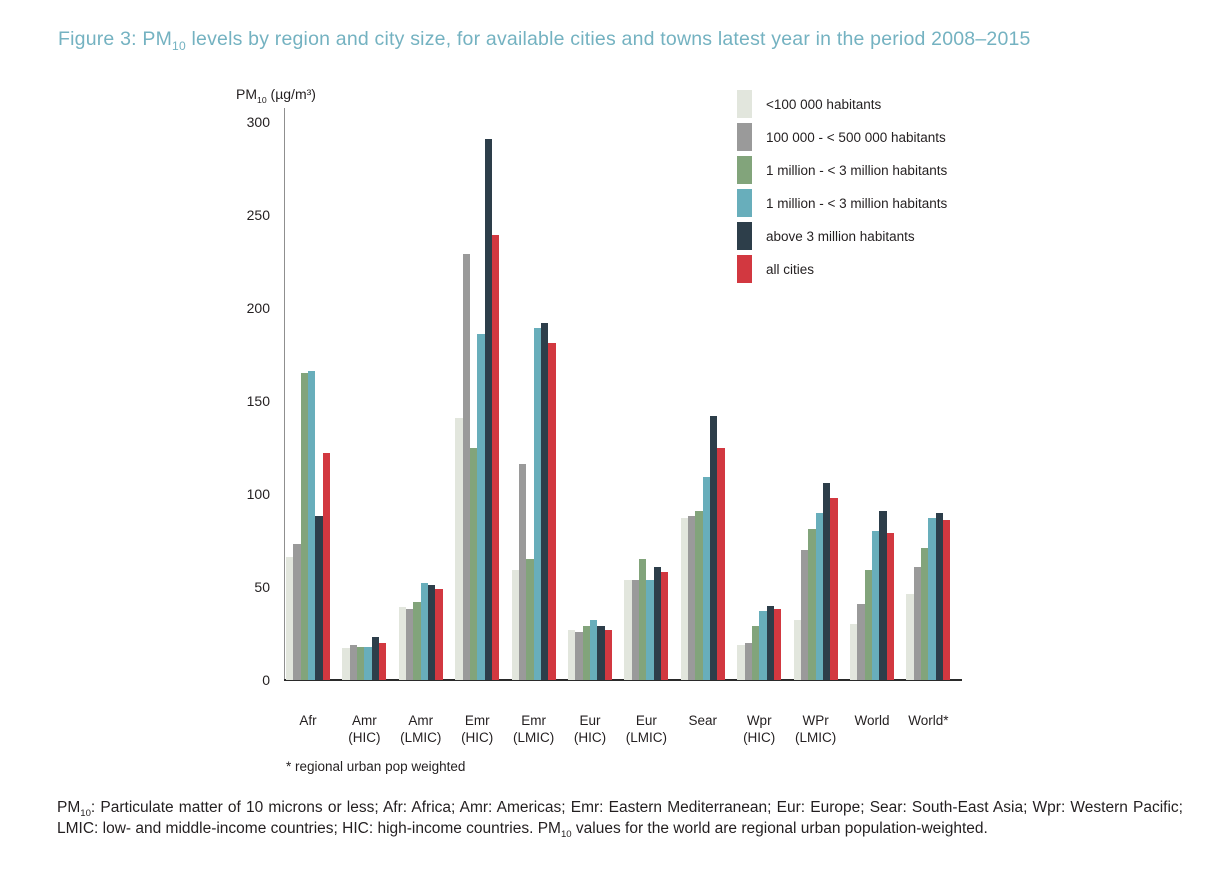 The height and width of the screenshot is (877, 1232). I want to click on bar-group-emr-lmic, so click(533, 401).